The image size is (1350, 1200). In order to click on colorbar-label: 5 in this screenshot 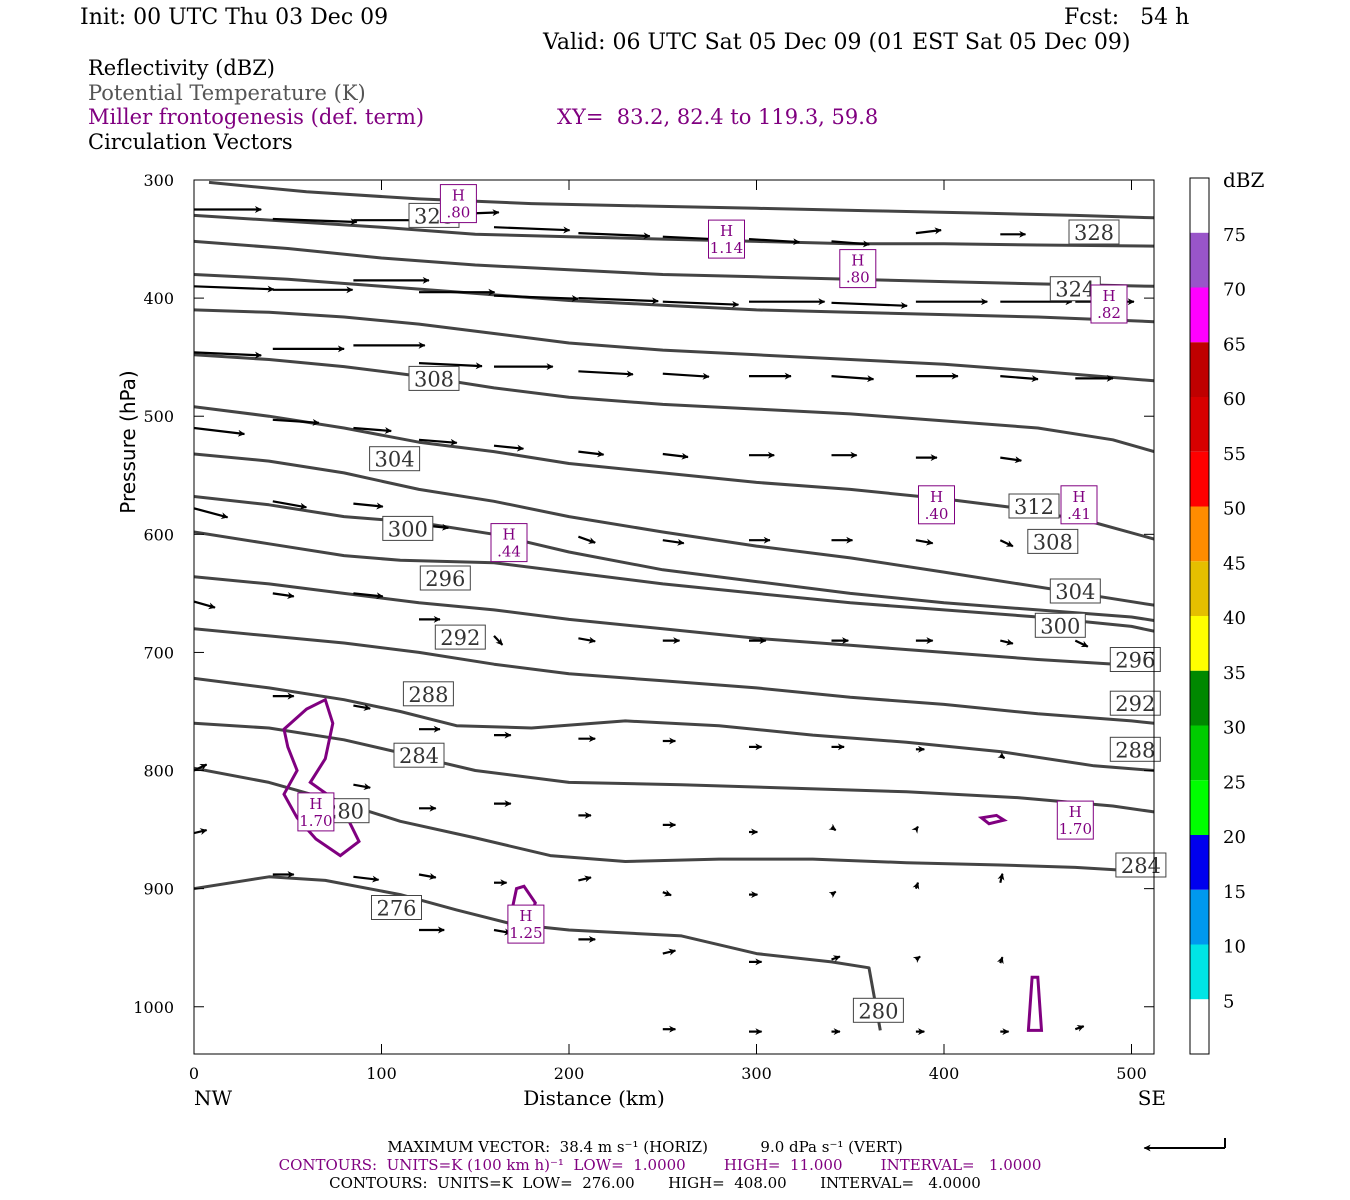, I will do `click(1228, 1001)`.